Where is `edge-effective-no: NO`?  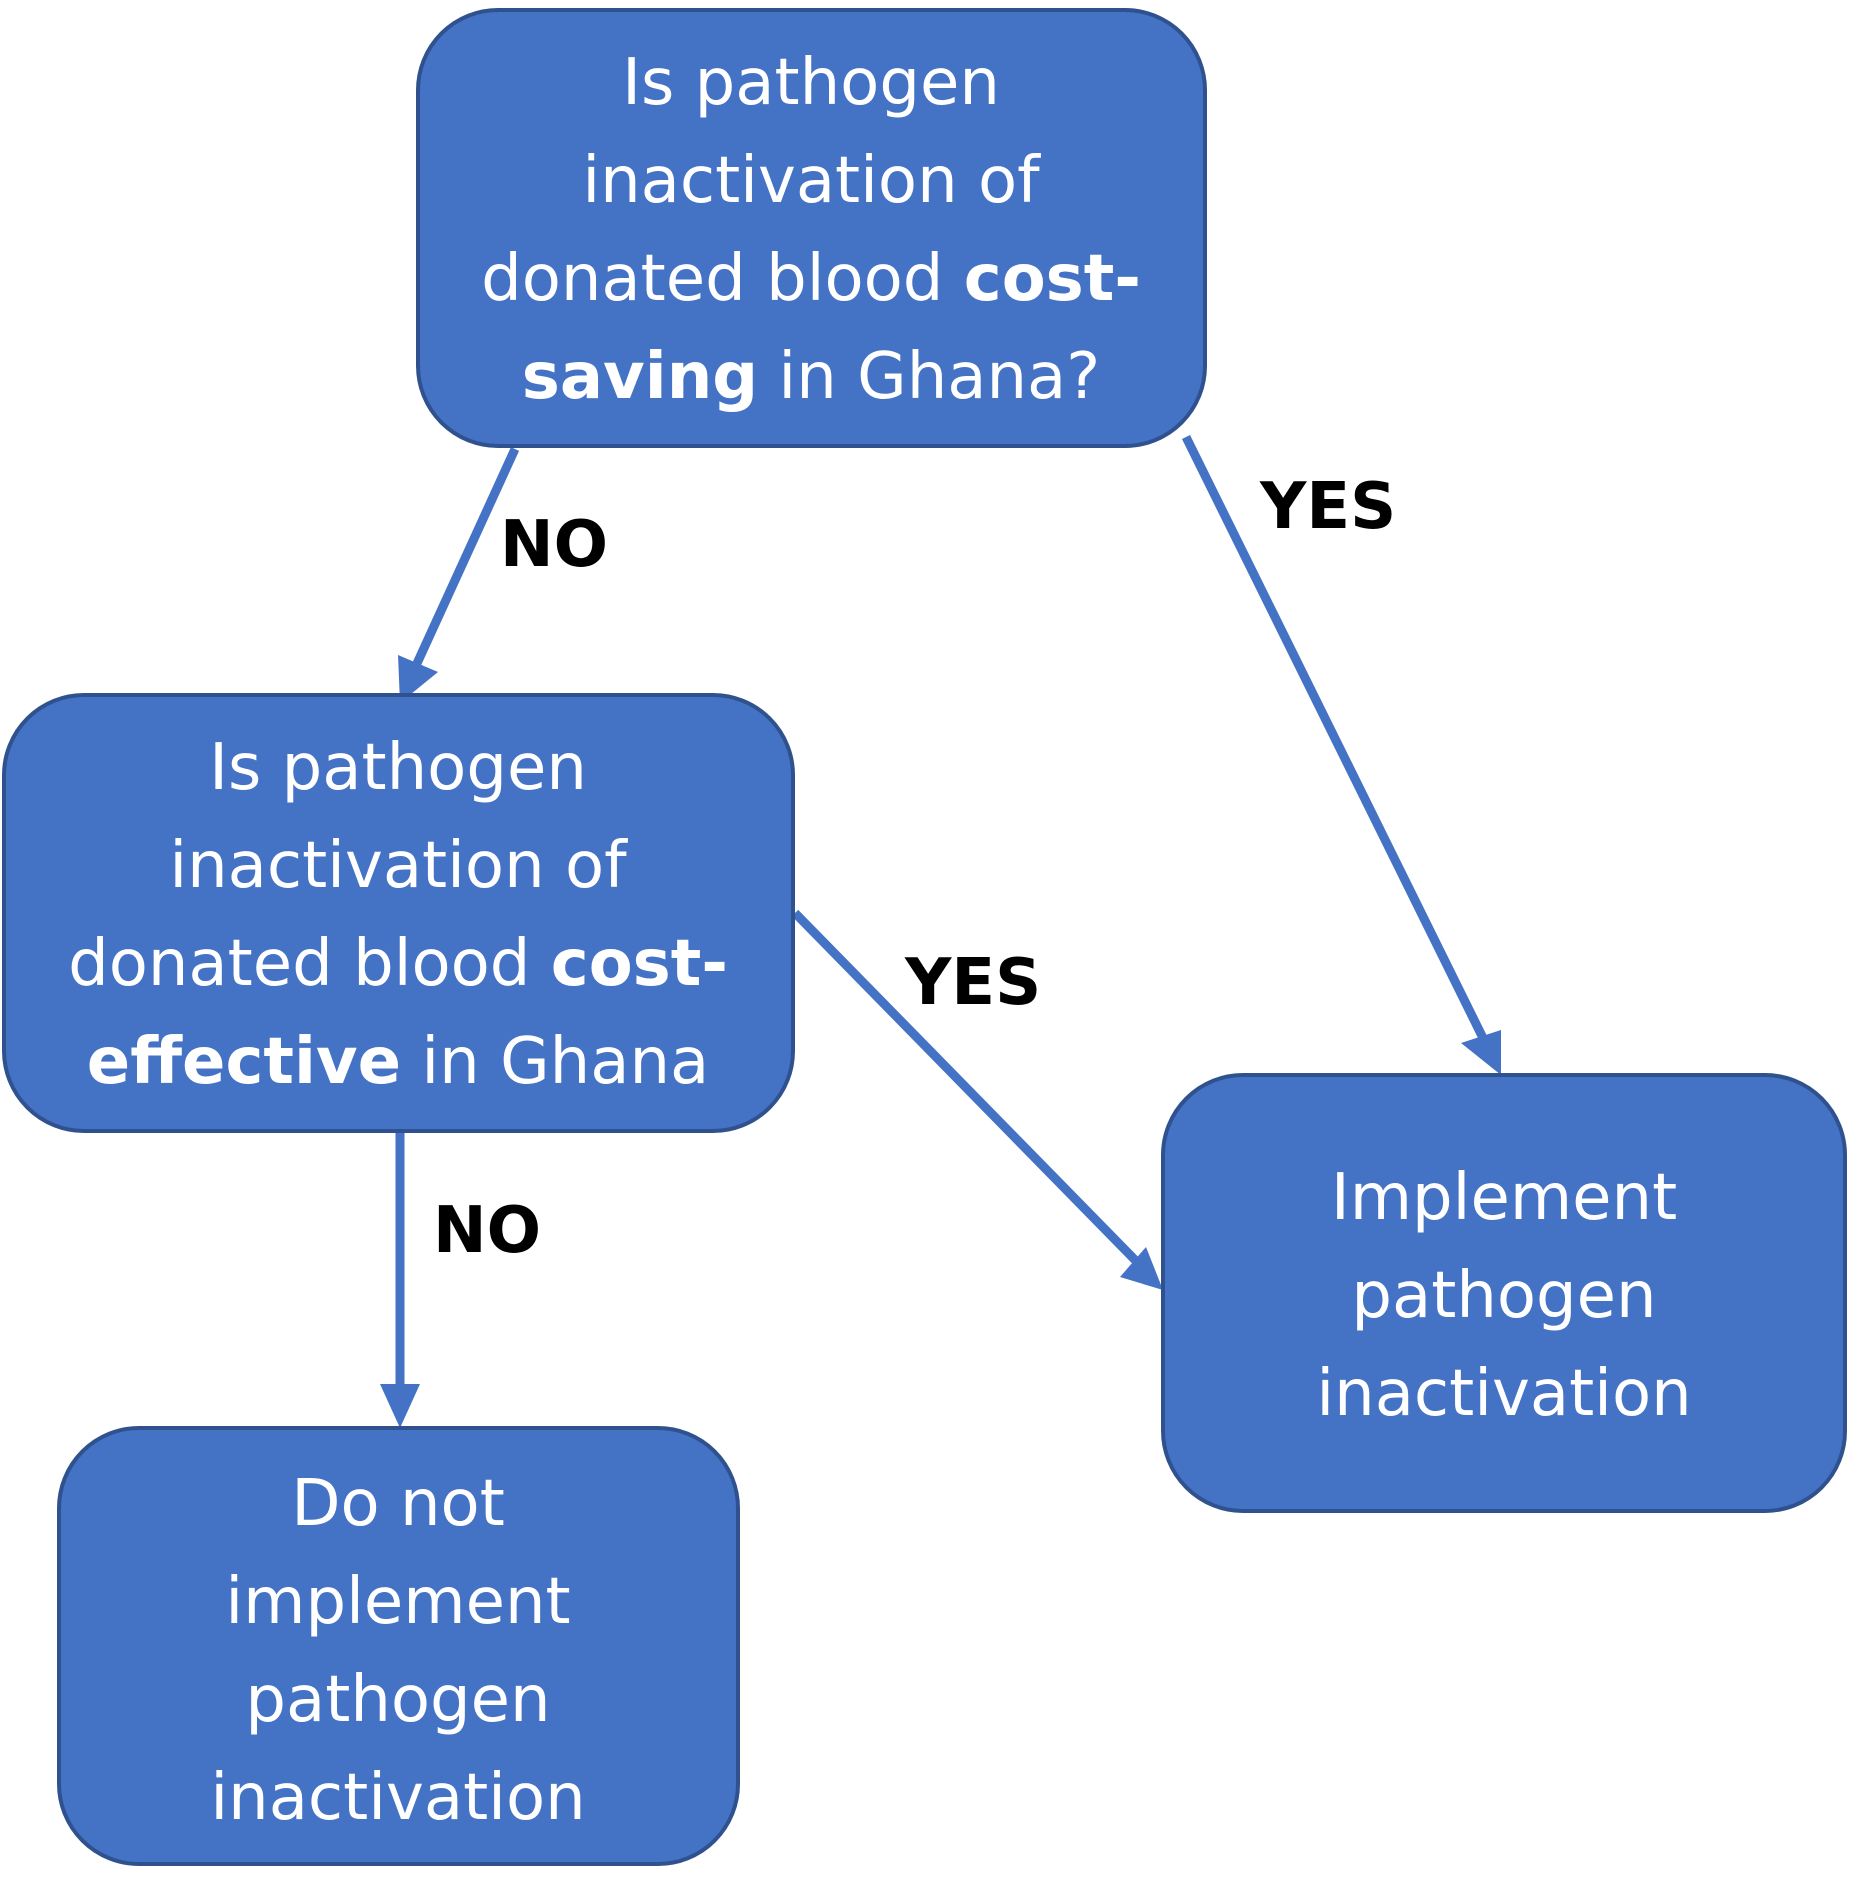 edge-effective-no: NO is located at coordinates (460, 1279).